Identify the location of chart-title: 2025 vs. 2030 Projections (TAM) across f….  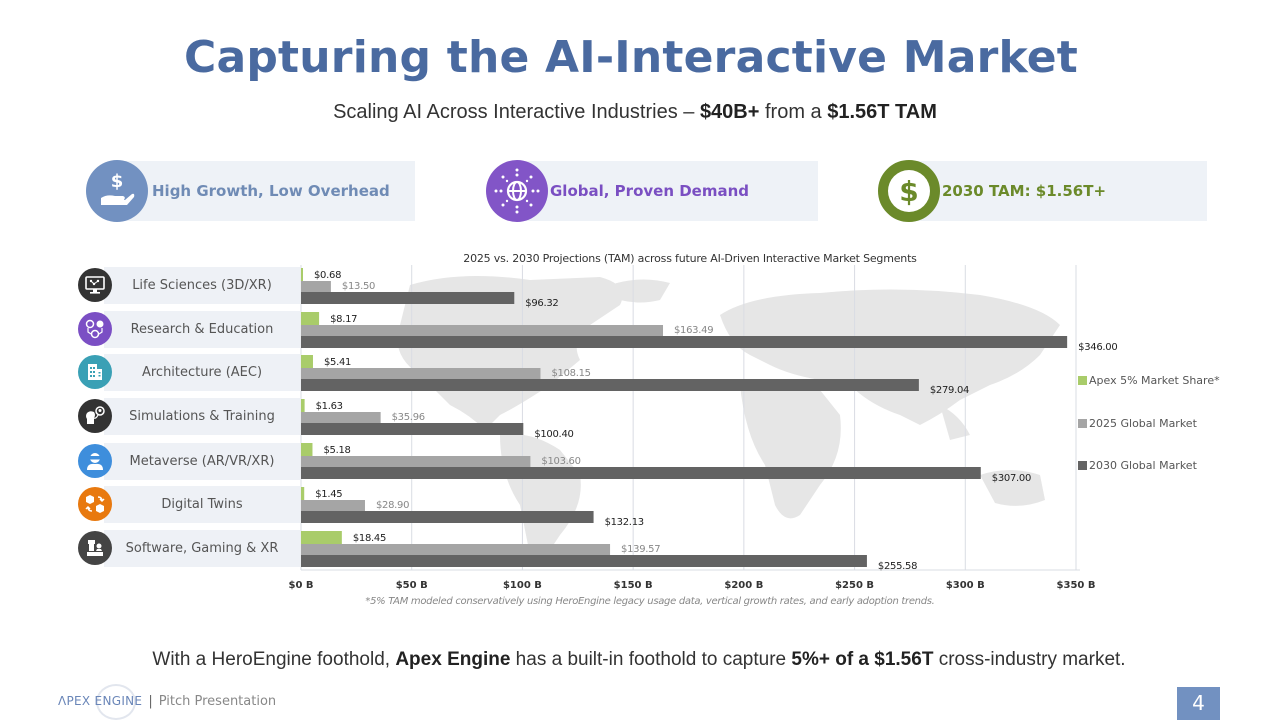
(690, 258).